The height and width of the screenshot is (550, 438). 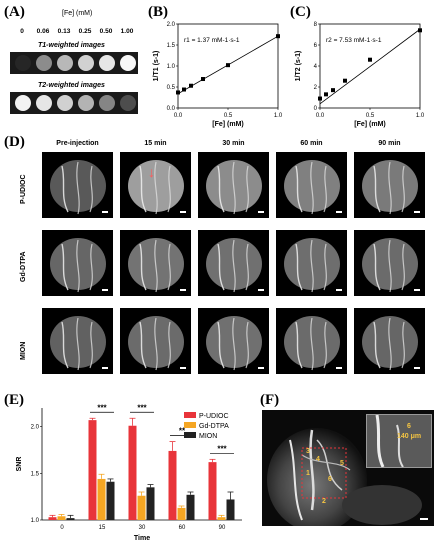 I want to click on x-axis-label: [Fe] (mM), so click(x=370, y=124).